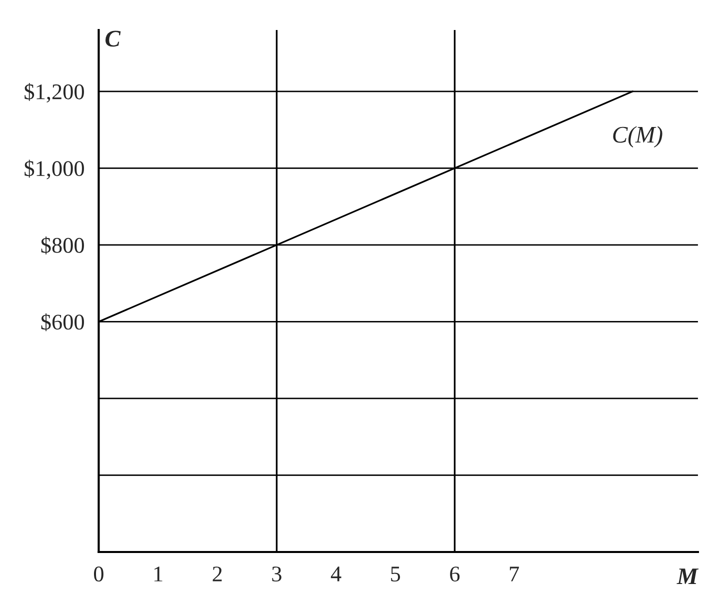 This screenshot has height=600, width=705. I want to click on y-tick-label: $1,000, so click(54, 170).